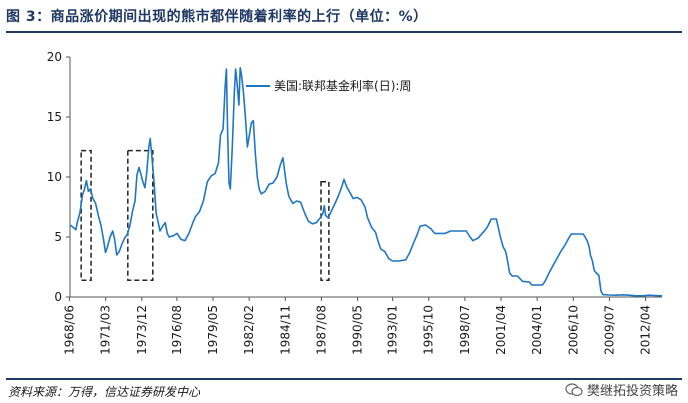 The width and height of the screenshot is (688, 403). Describe the element at coordinates (54, 177) in the screenshot. I see `y-tick-label: 10` at that location.